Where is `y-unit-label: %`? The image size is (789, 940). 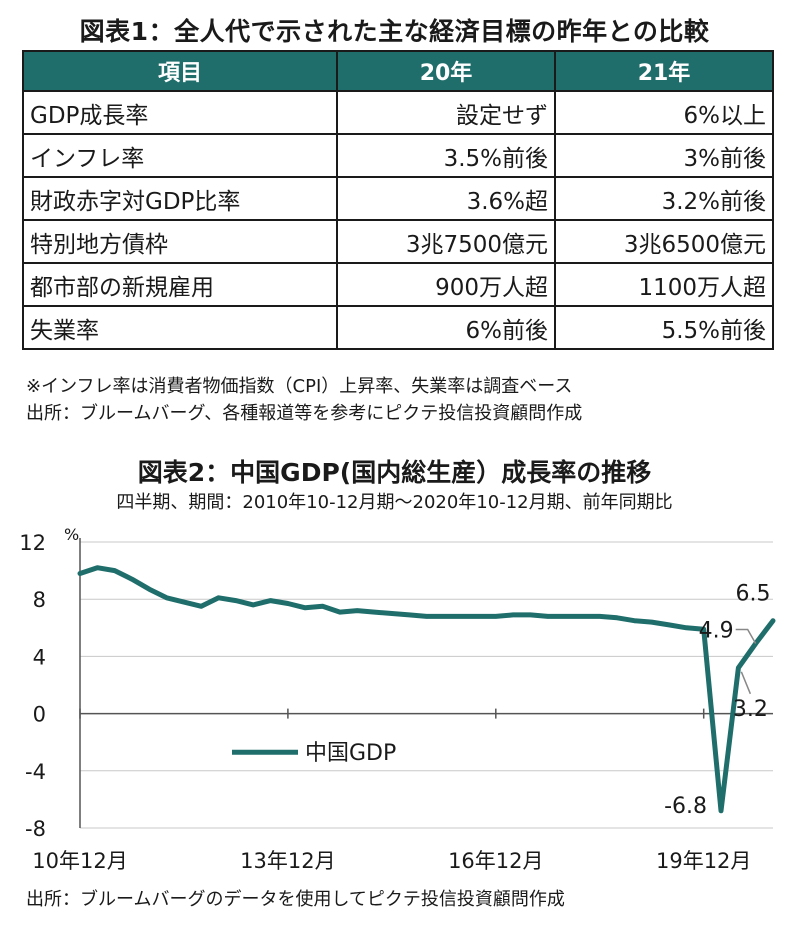 y-unit-label: % is located at coordinates (71, 534).